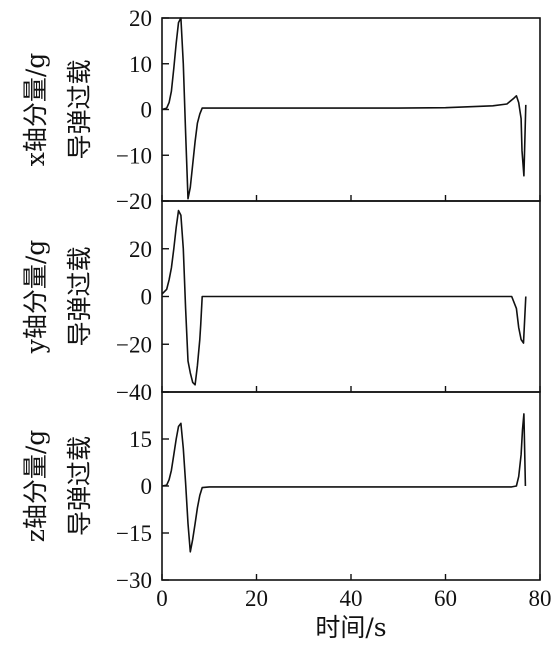  I want to click on y-tick-label: −10, so click(134, 155).